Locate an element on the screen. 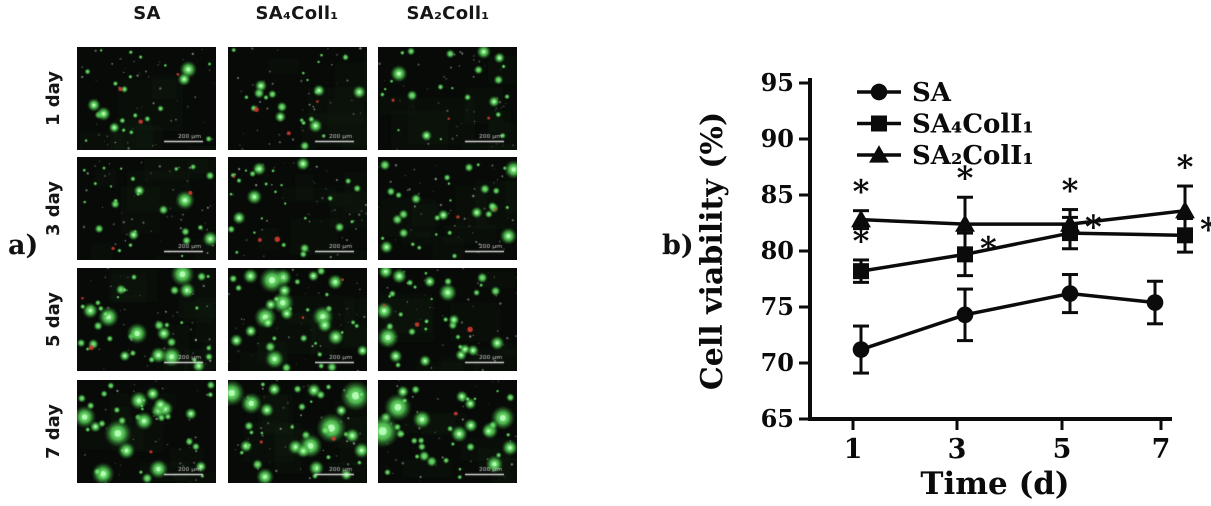 This screenshot has height=506, width=1211. micrograph-1day-sa is located at coordinates (146, 98).